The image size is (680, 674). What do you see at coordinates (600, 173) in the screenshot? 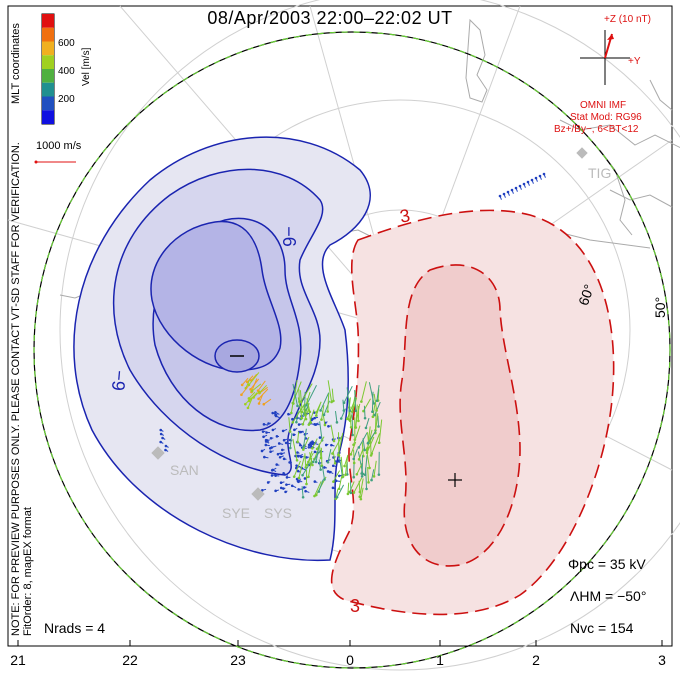
I see `station-tig: TIG` at bounding box center [600, 173].